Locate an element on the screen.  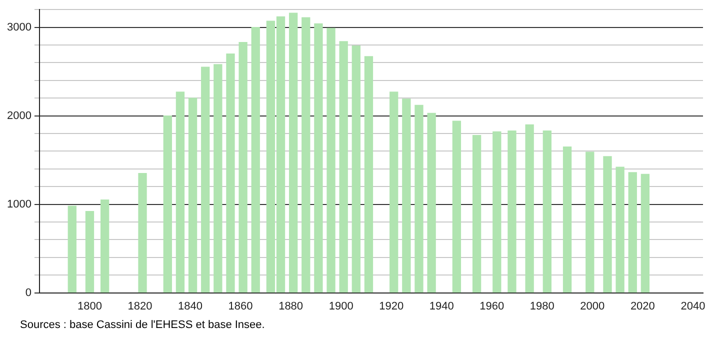
y-tick-label: 3000 is located at coordinates (19, 27).